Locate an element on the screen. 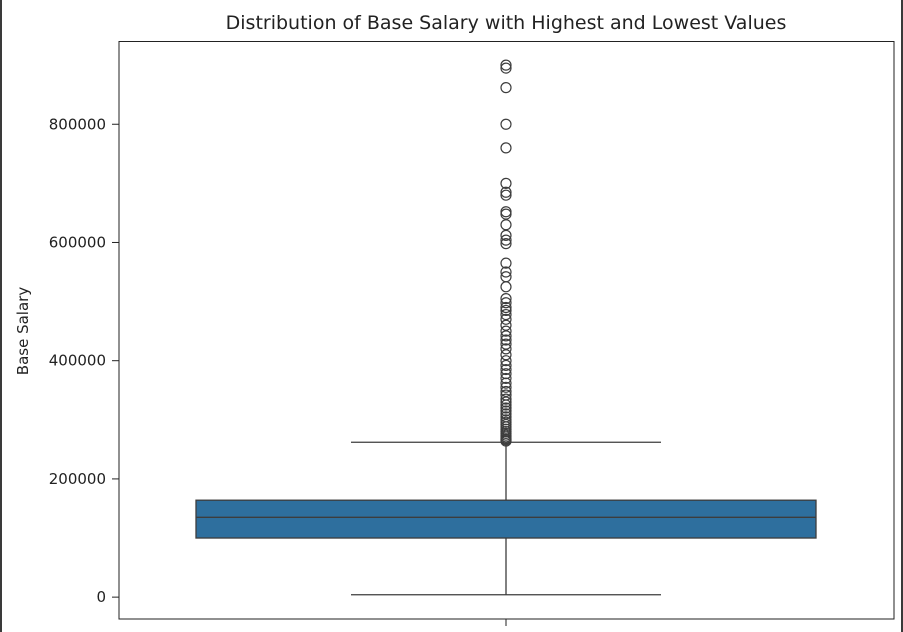  y-tick-label: 800000 is located at coordinates (77, 124).